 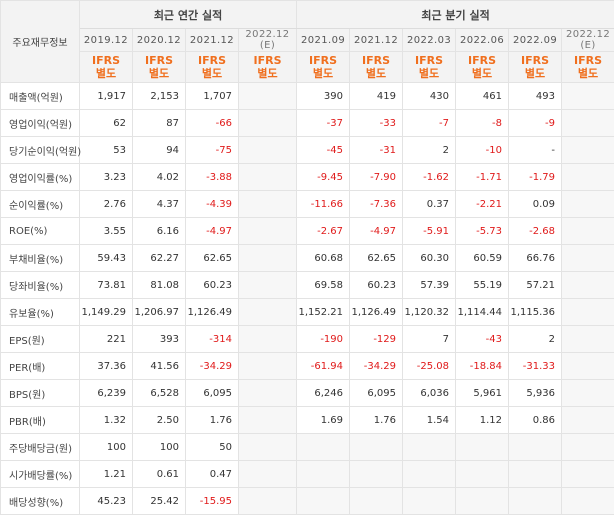 I want to click on quarter-value-cell: -129, so click(x=376, y=339).